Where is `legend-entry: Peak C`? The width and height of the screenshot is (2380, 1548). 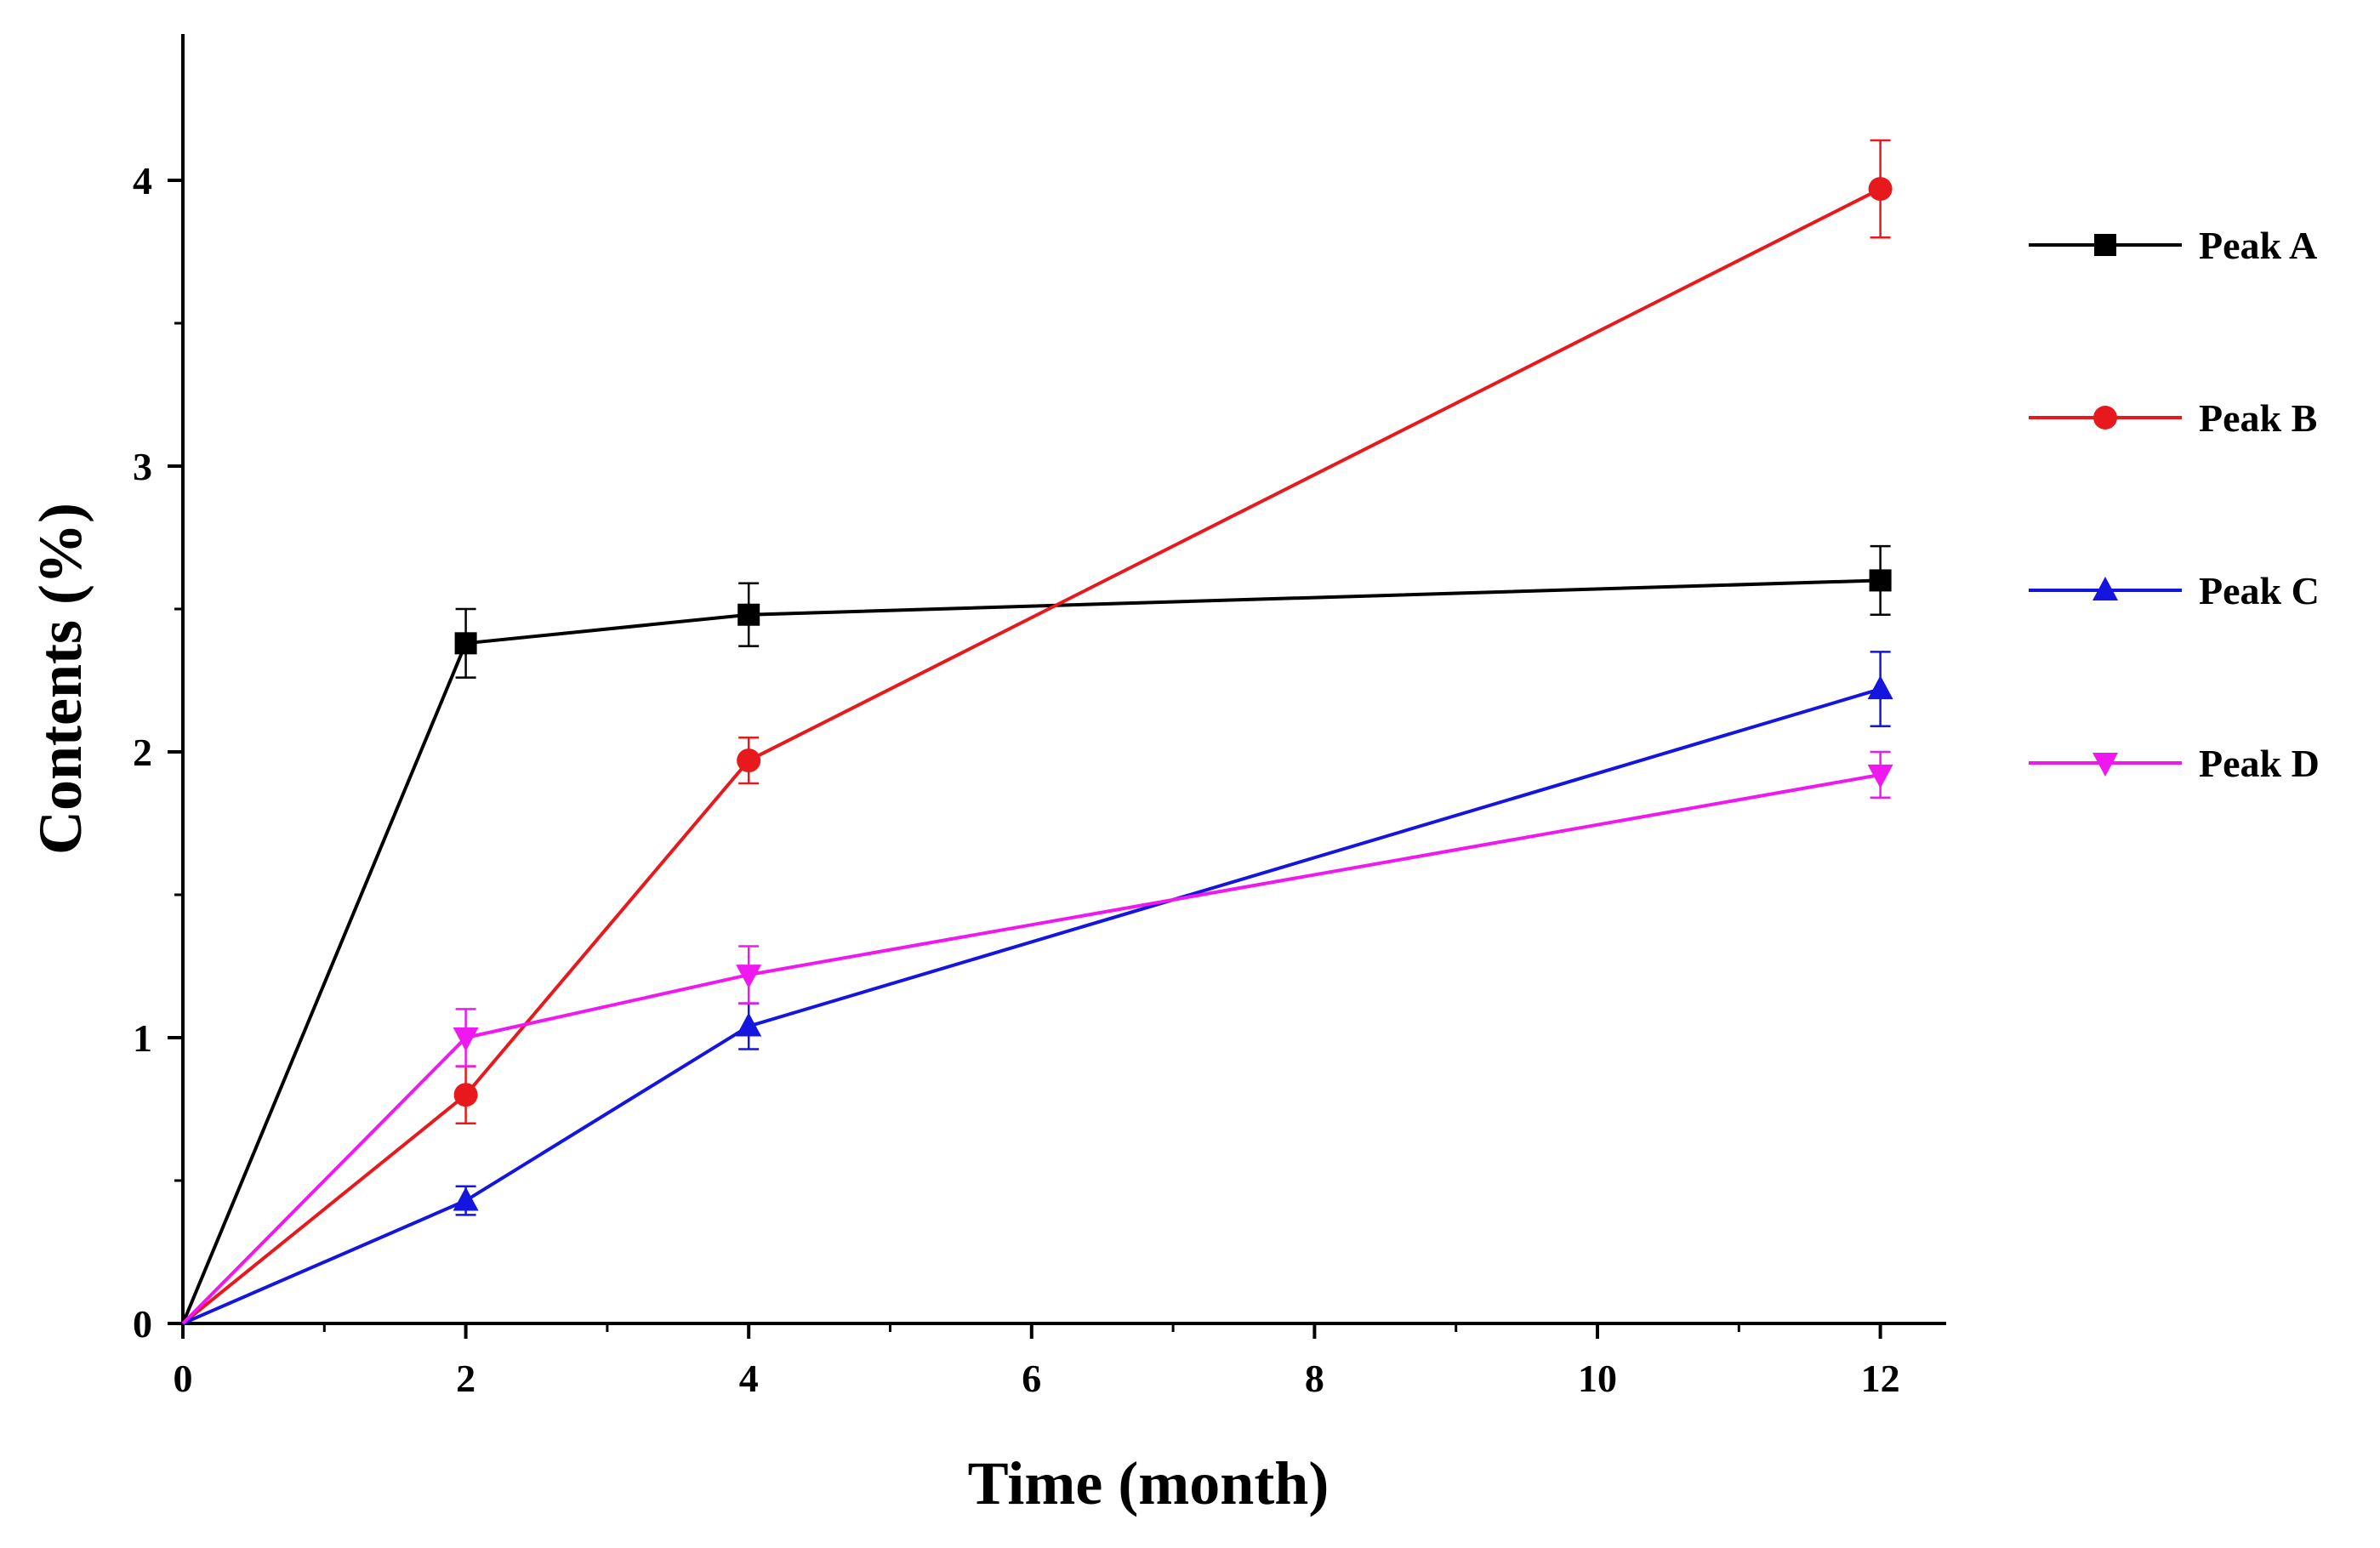
legend-entry: Peak C is located at coordinates (2174, 590).